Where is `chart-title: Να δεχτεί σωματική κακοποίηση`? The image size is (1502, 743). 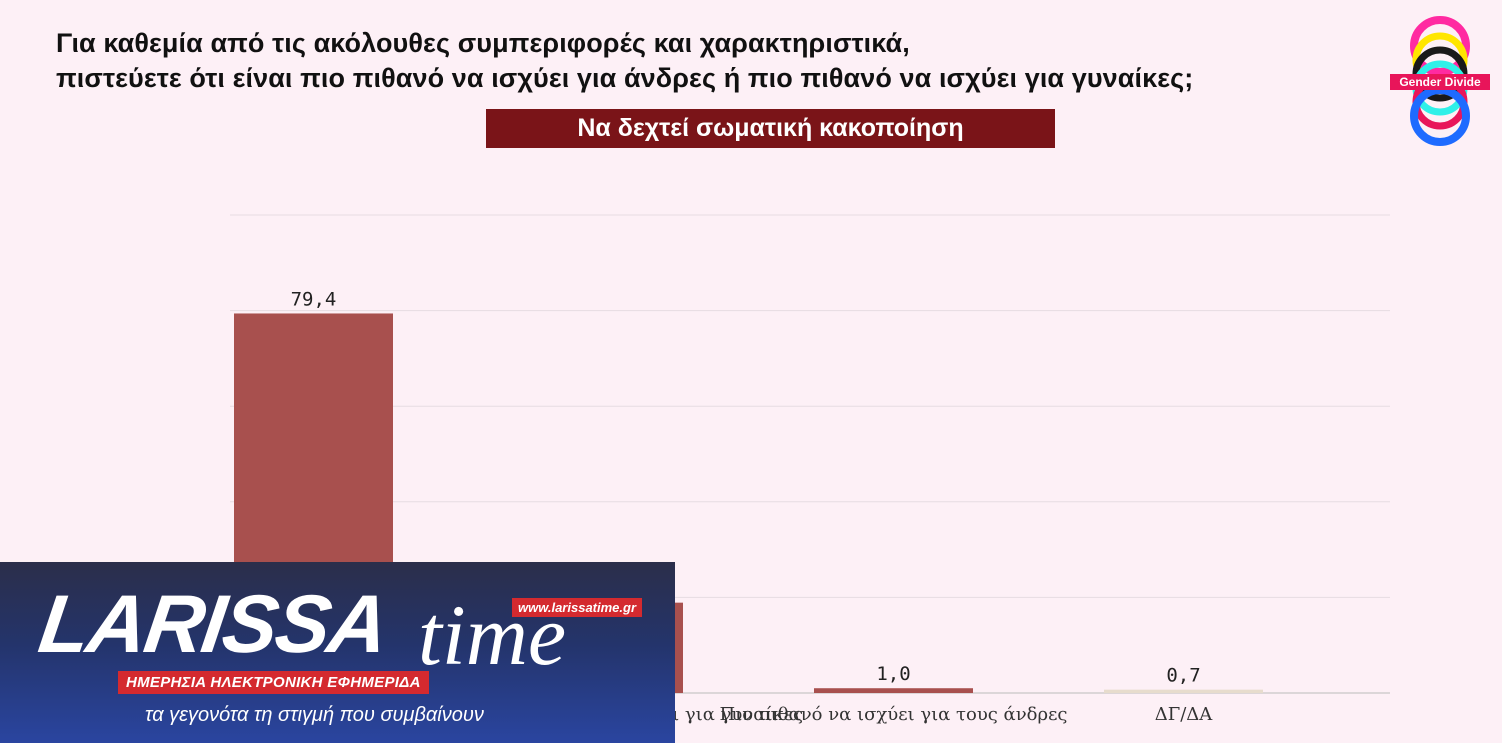
chart-title: Να δεχτεί σωματική κακοποίηση is located at coordinates (770, 128).